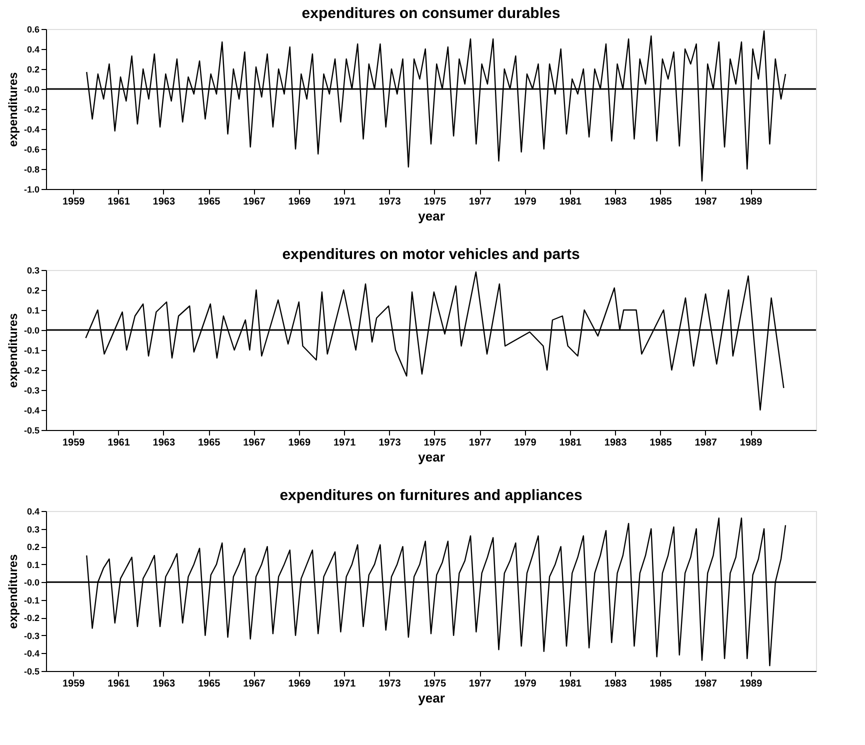  What do you see at coordinates (32, 189) in the screenshot?
I see `y-tick-label: -1.0` at bounding box center [32, 189].